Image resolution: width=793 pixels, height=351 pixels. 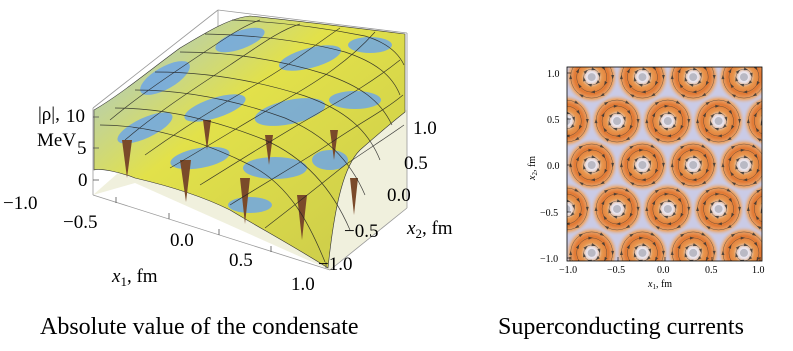 What do you see at coordinates (49, 114) in the screenshot?
I see `z-axis-label-line1: |ρ|,` at bounding box center [49, 114].